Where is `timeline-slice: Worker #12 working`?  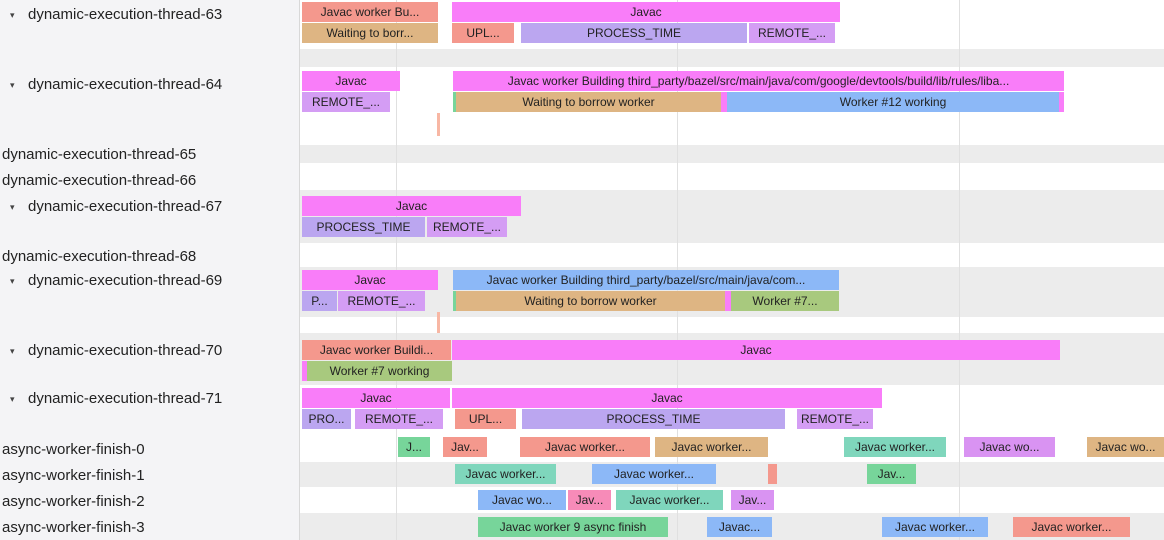 timeline-slice: Worker #12 working is located at coordinates (893, 102).